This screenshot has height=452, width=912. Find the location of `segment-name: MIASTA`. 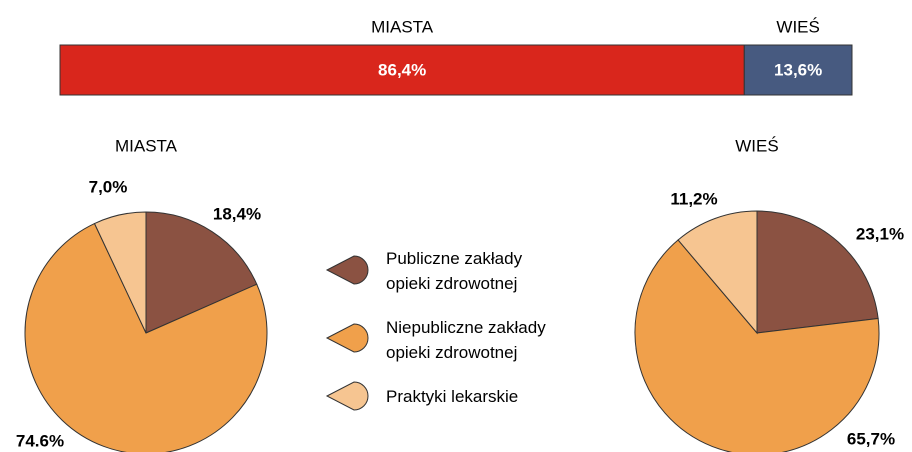

segment-name: MIASTA is located at coordinates (402, 26).